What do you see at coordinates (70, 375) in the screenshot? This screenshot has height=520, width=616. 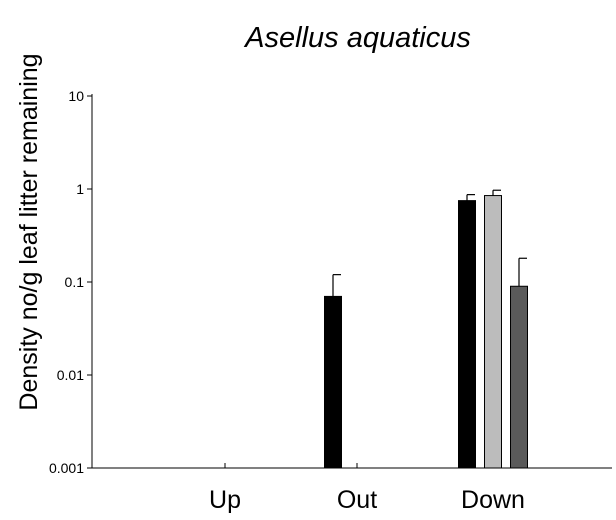 I see `y-tick-label: 0.01` at bounding box center [70, 375].